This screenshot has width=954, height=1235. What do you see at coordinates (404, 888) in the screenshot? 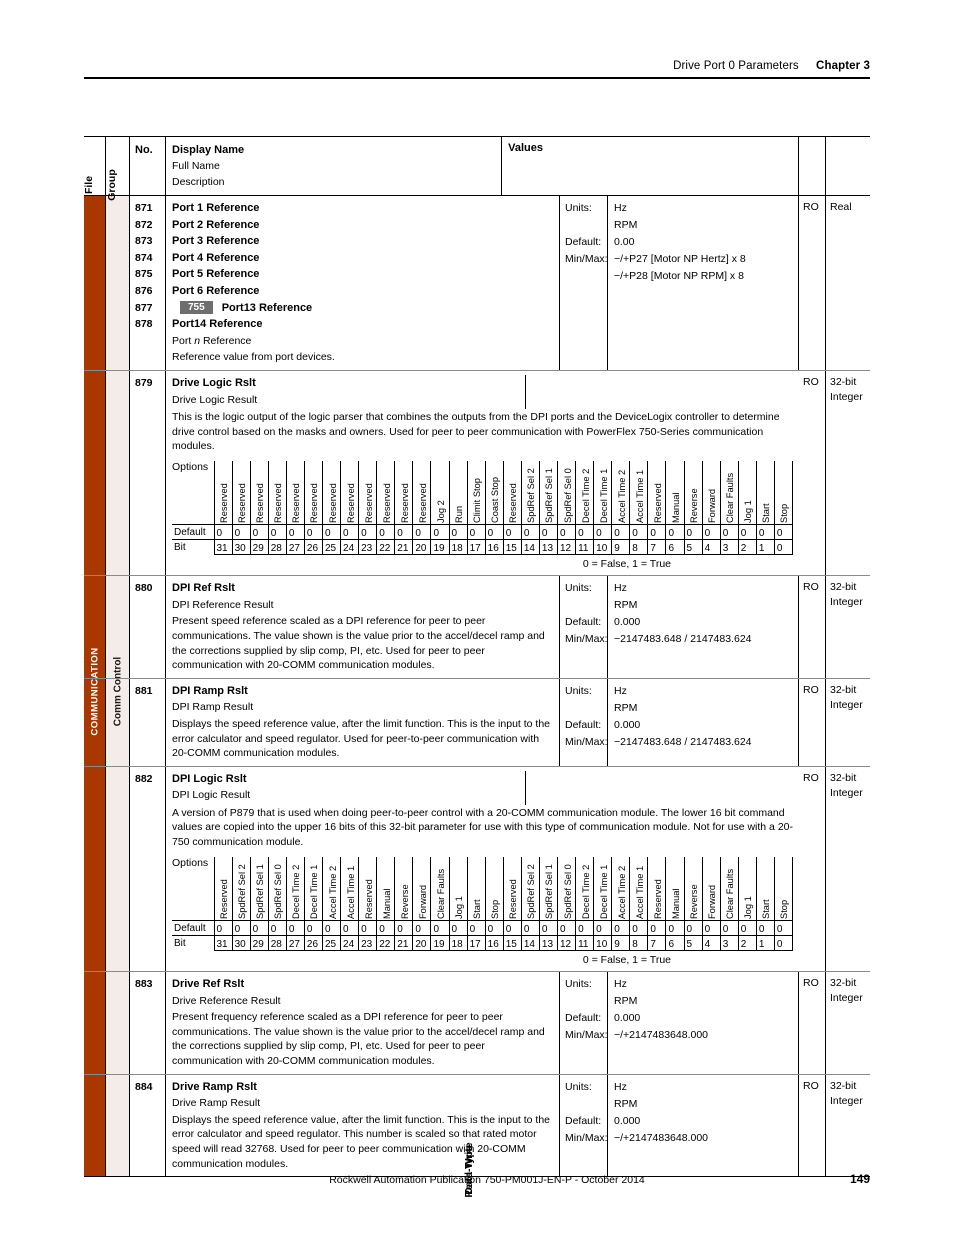
I see `bit-option-cell: Reverse` at bounding box center [404, 888].